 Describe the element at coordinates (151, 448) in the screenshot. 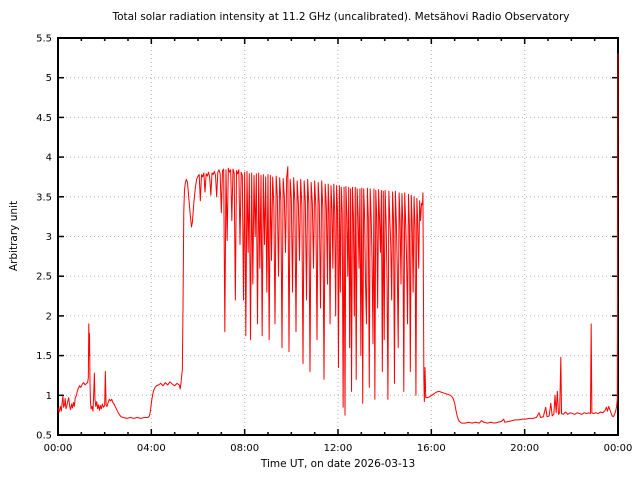

I see `x-tick-label: 04:00` at that location.